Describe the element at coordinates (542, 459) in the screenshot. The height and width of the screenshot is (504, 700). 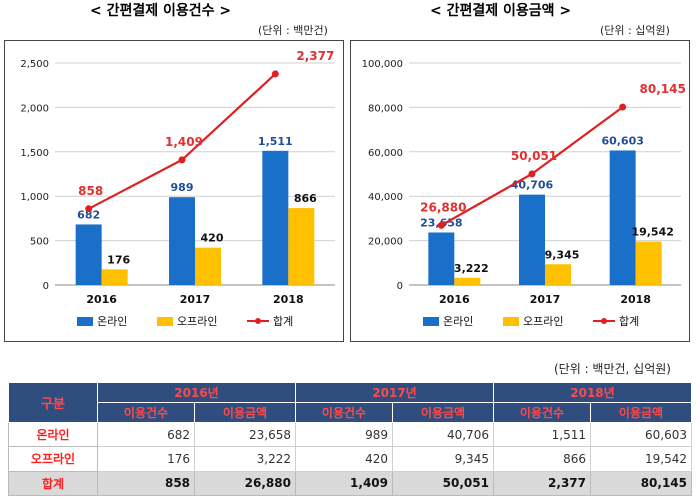
I see `table-cell: 866` at that location.